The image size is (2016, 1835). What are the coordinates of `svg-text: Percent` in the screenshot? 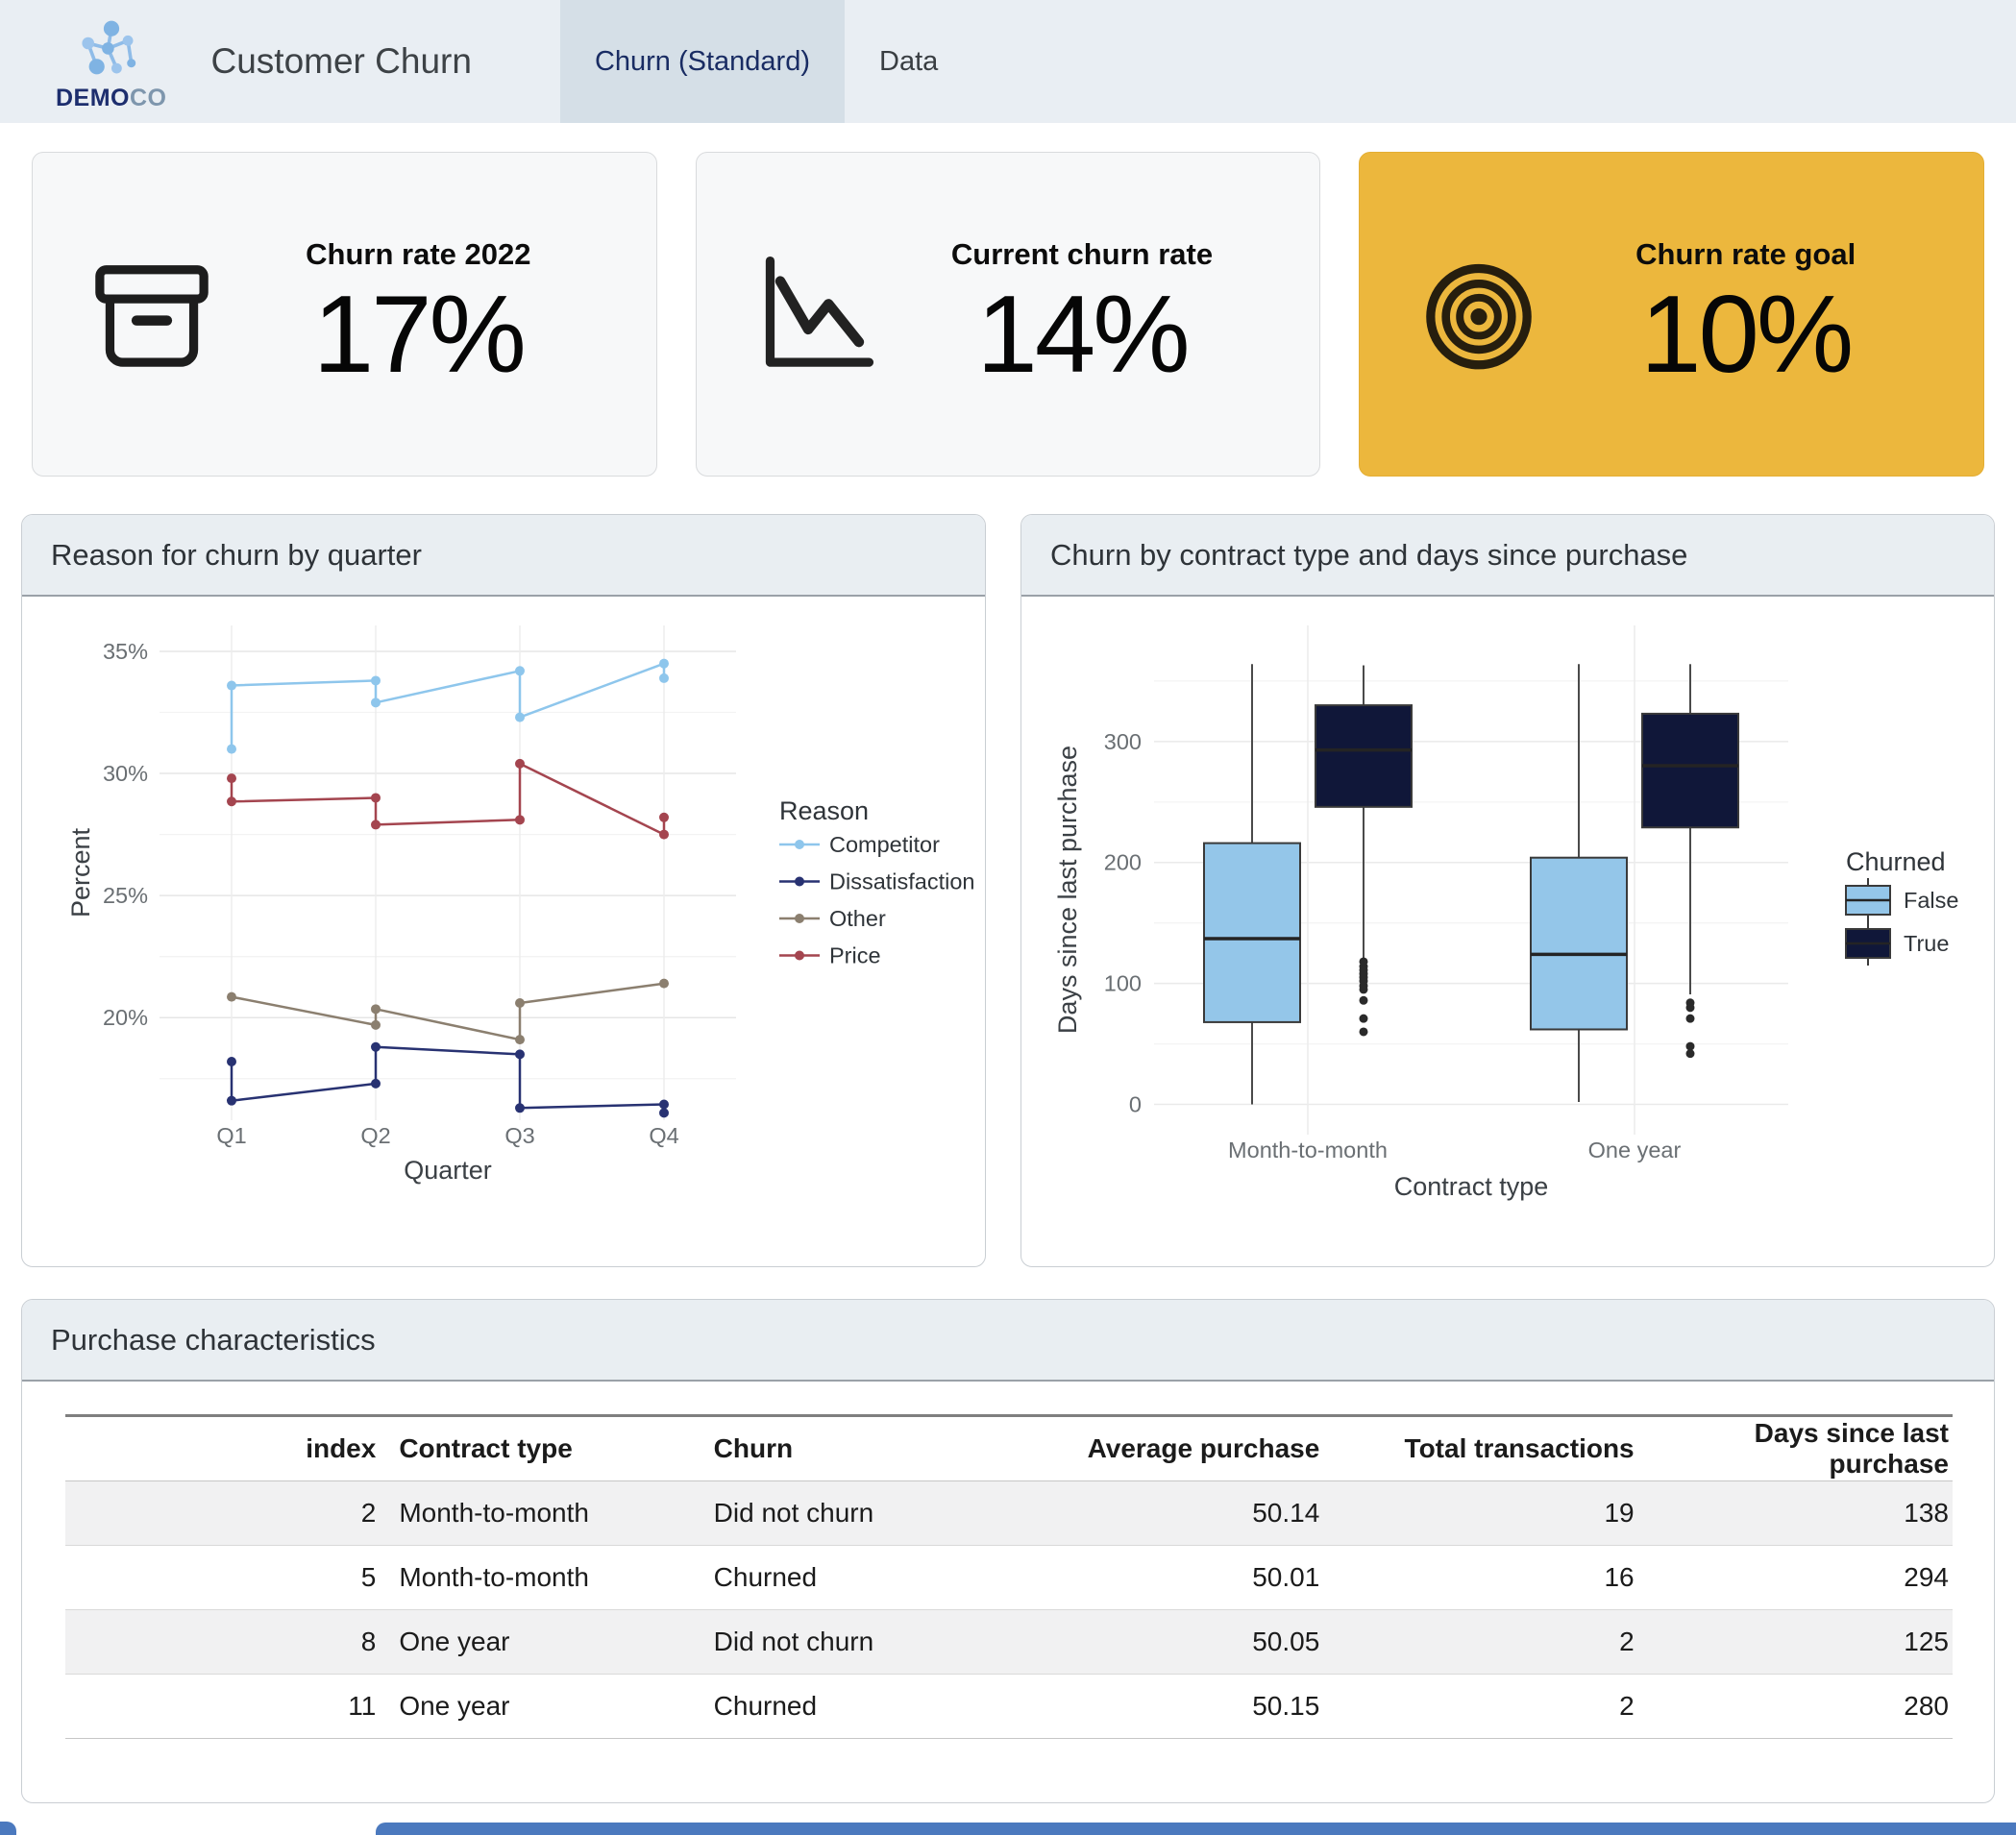 It's located at (80, 873).